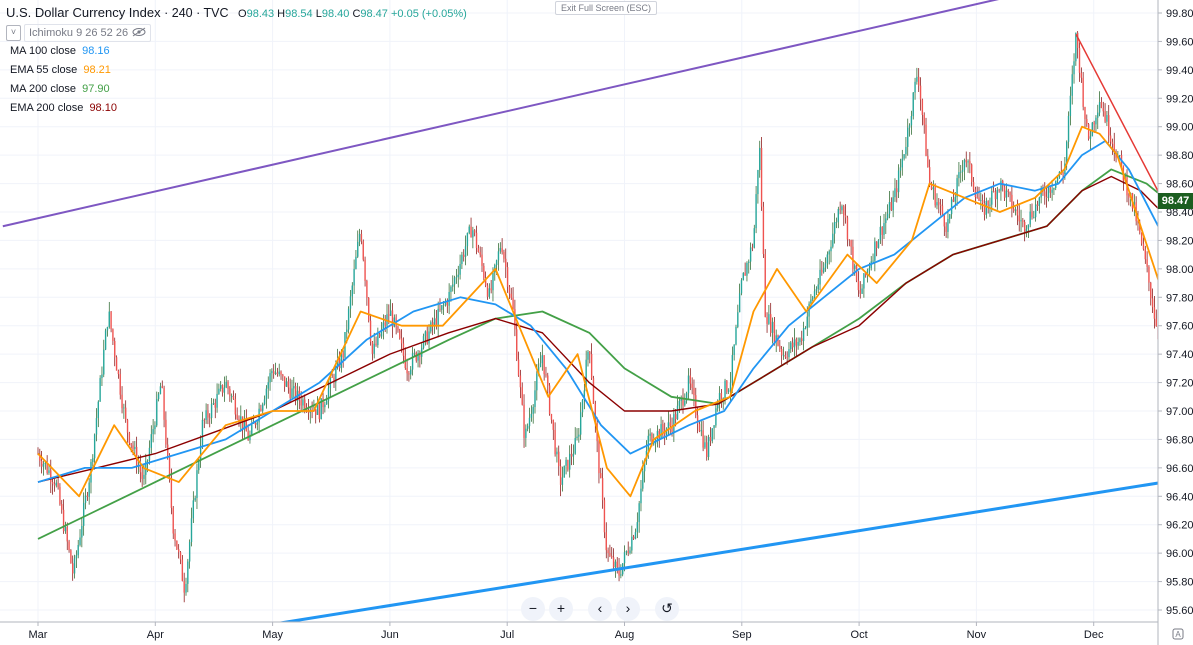 Image resolution: width=1193 pixels, height=645 pixels. I want to click on reset-chart-button: ↺, so click(667, 609).